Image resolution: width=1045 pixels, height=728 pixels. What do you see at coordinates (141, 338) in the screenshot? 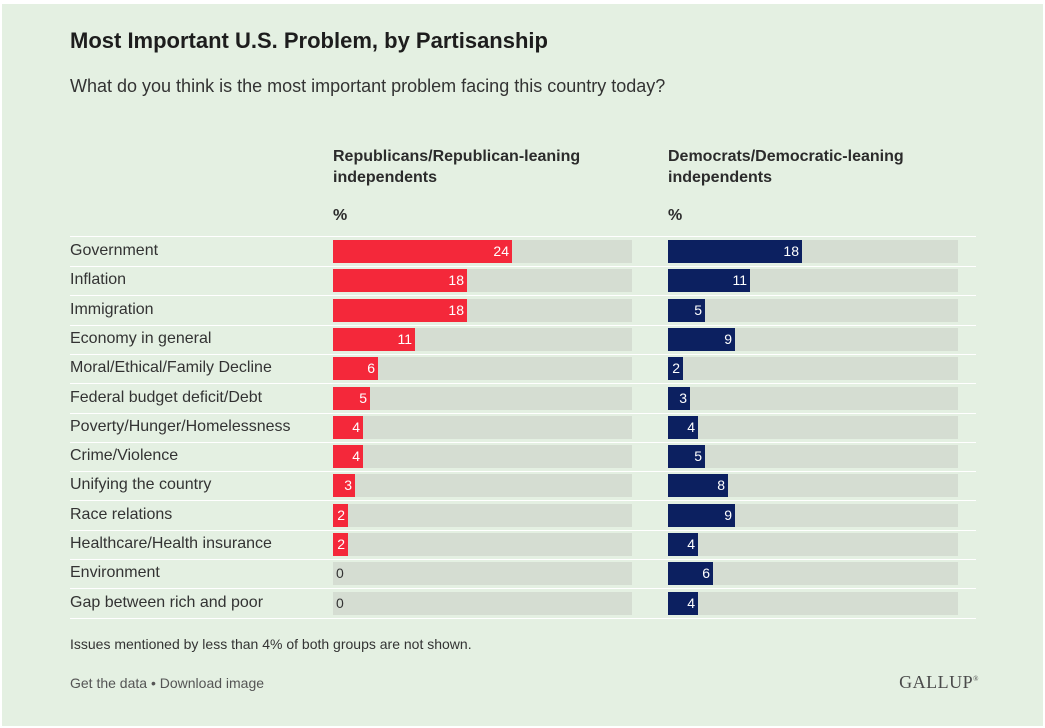
I see `category-label: Economy in general` at bounding box center [141, 338].